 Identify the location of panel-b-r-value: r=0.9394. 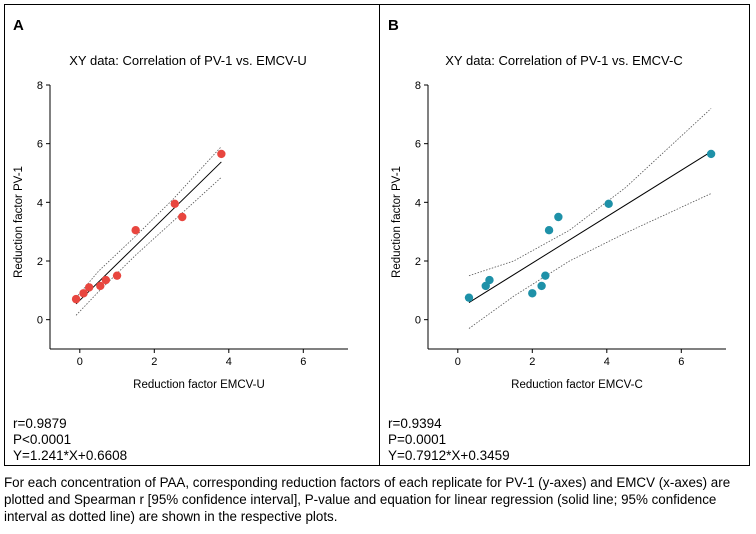
(415, 423).